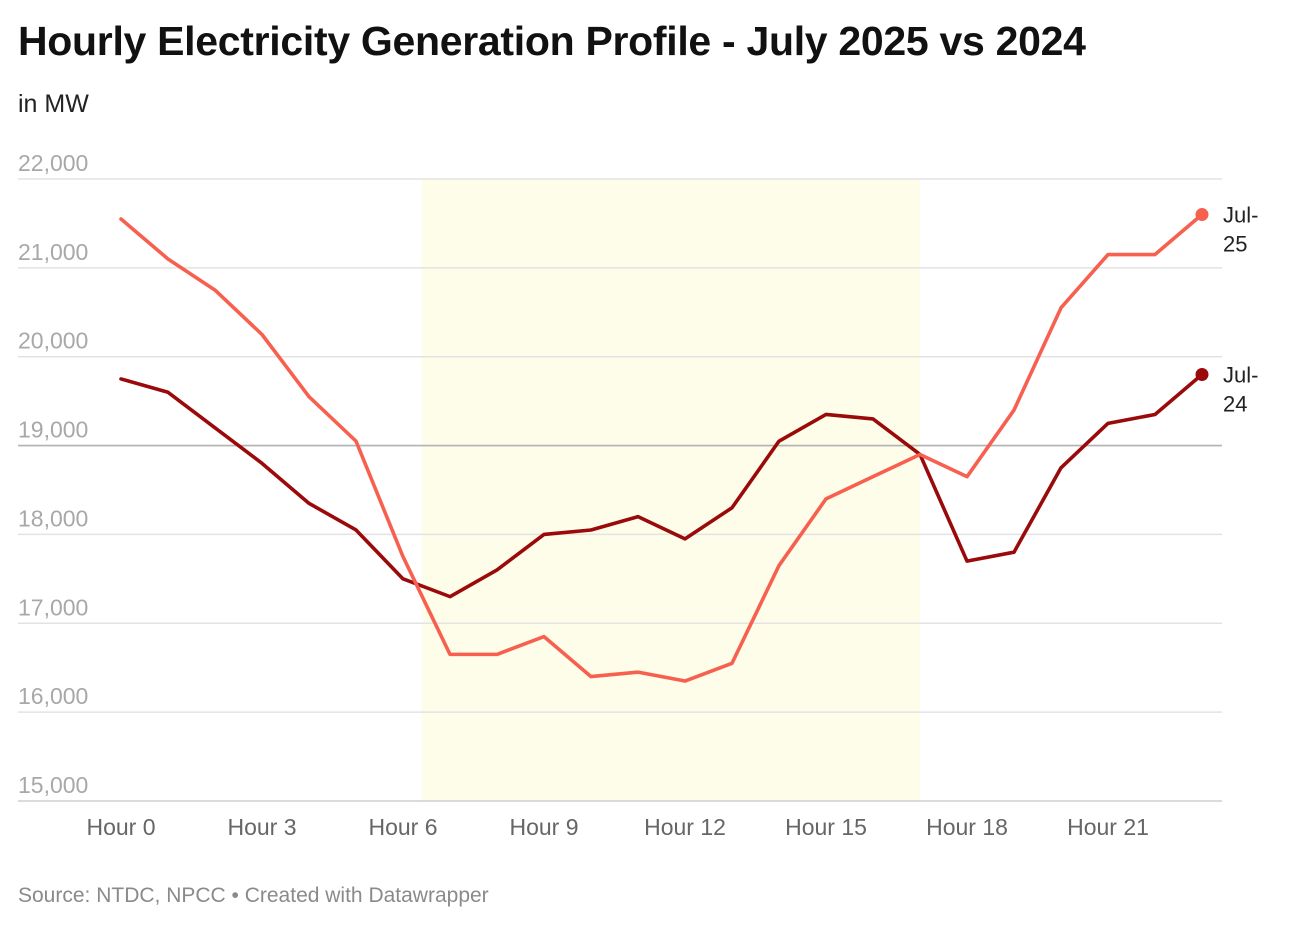 This screenshot has width=1292, height=925. Describe the element at coordinates (967, 827) in the screenshot. I see `x-tick-label: Hour 18` at that location.